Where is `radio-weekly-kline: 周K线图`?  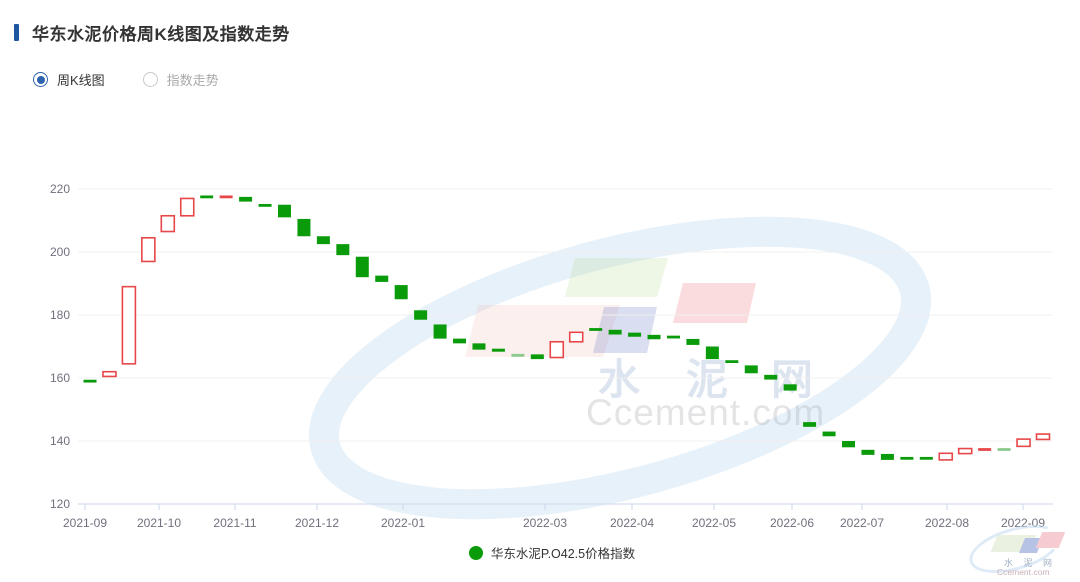
radio-weekly-kline: 周K线图 is located at coordinates (69, 79).